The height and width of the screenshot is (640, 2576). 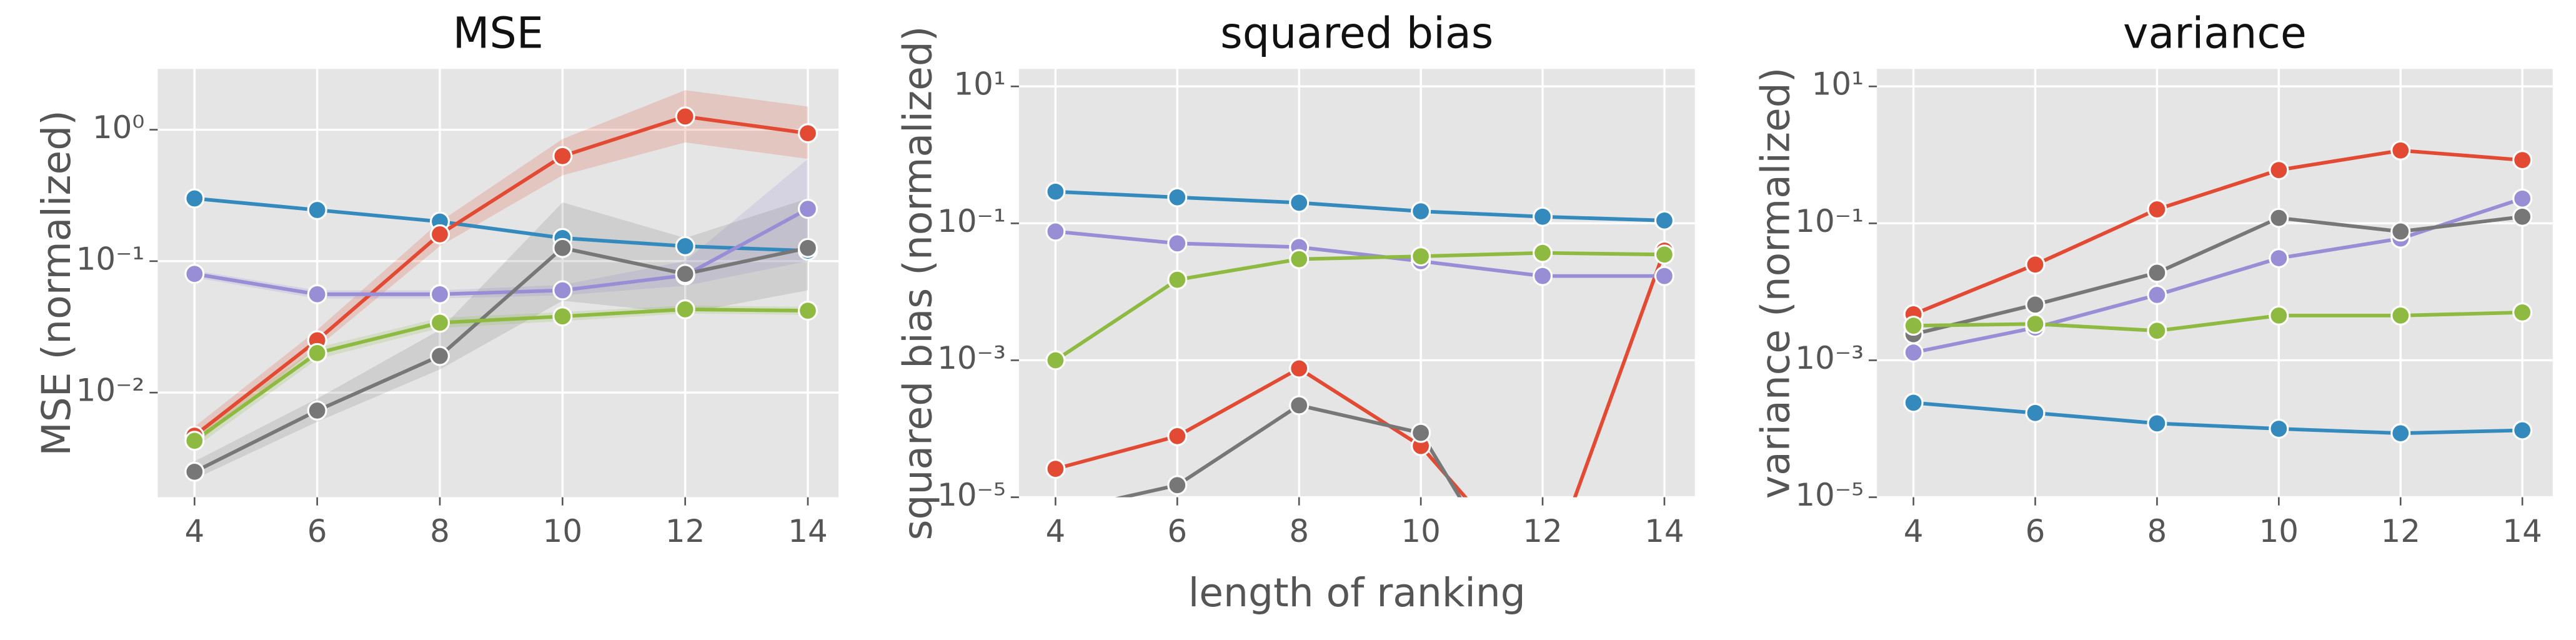 I want to click on y-tick-label: 10⁰, so click(x=118, y=127).